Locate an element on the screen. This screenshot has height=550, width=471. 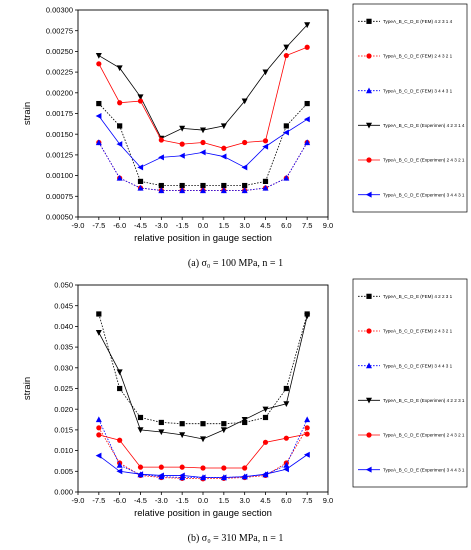
legend-label: TypeA_B_C_D_E (FEM) 4 2 2 3 1 is located at coordinates (418, 296).